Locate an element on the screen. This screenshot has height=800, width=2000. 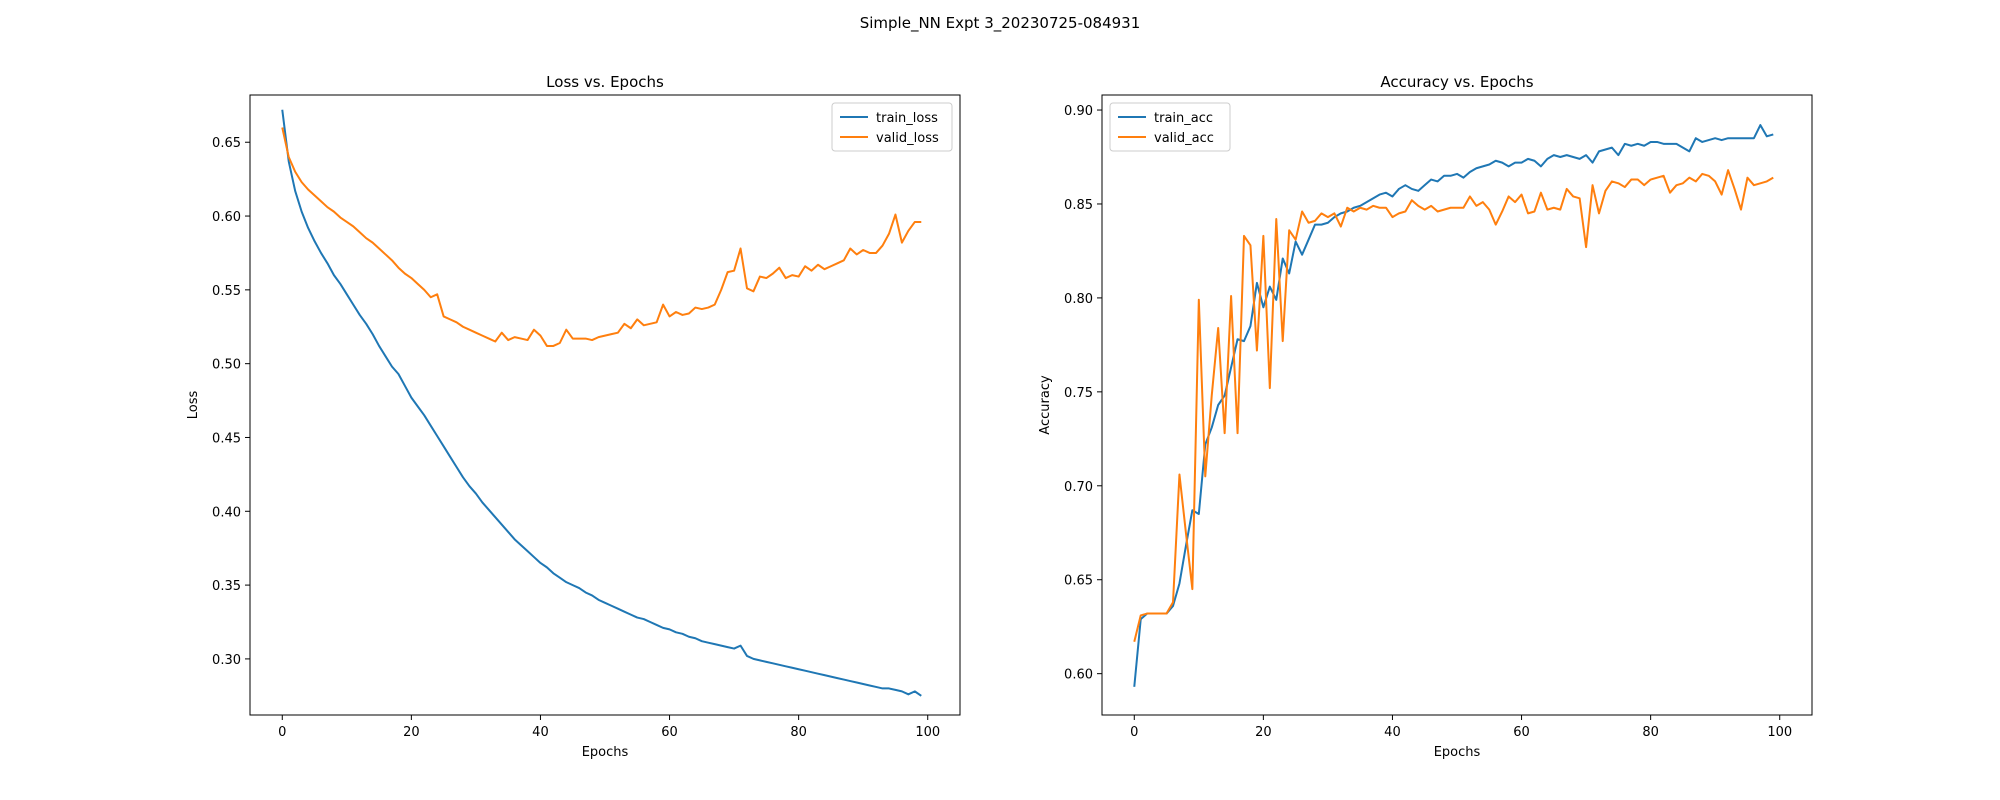
accuracy-ytick-label: 0.75 is located at coordinates (1078, 393).